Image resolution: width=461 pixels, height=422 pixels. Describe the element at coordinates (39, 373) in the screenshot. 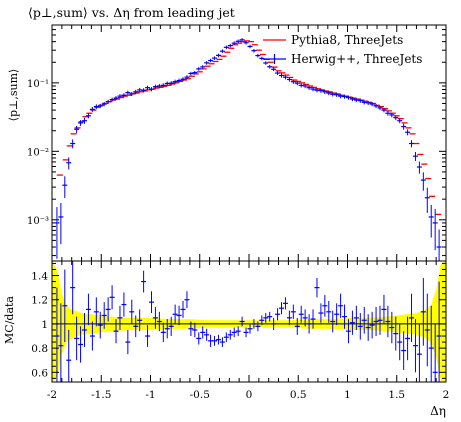

I see `ratio-y-tick-label: 0.6` at that location.